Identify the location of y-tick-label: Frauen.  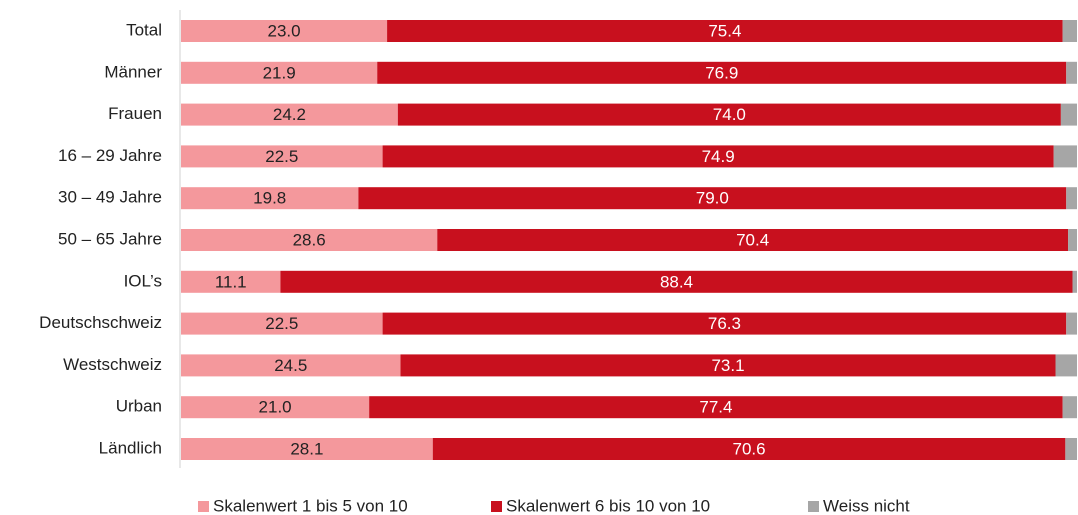
(135, 113).